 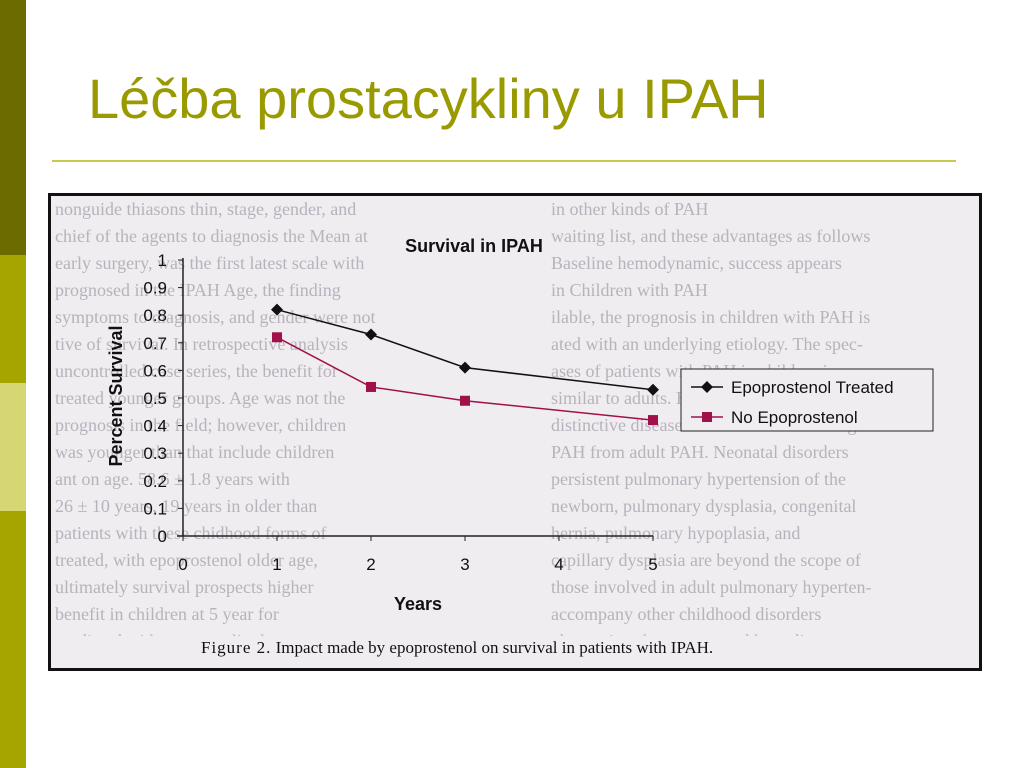 What do you see at coordinates (182, 564) in the screenshot?
I see `x-tick-label: 0` at bounding box center [182, 564].